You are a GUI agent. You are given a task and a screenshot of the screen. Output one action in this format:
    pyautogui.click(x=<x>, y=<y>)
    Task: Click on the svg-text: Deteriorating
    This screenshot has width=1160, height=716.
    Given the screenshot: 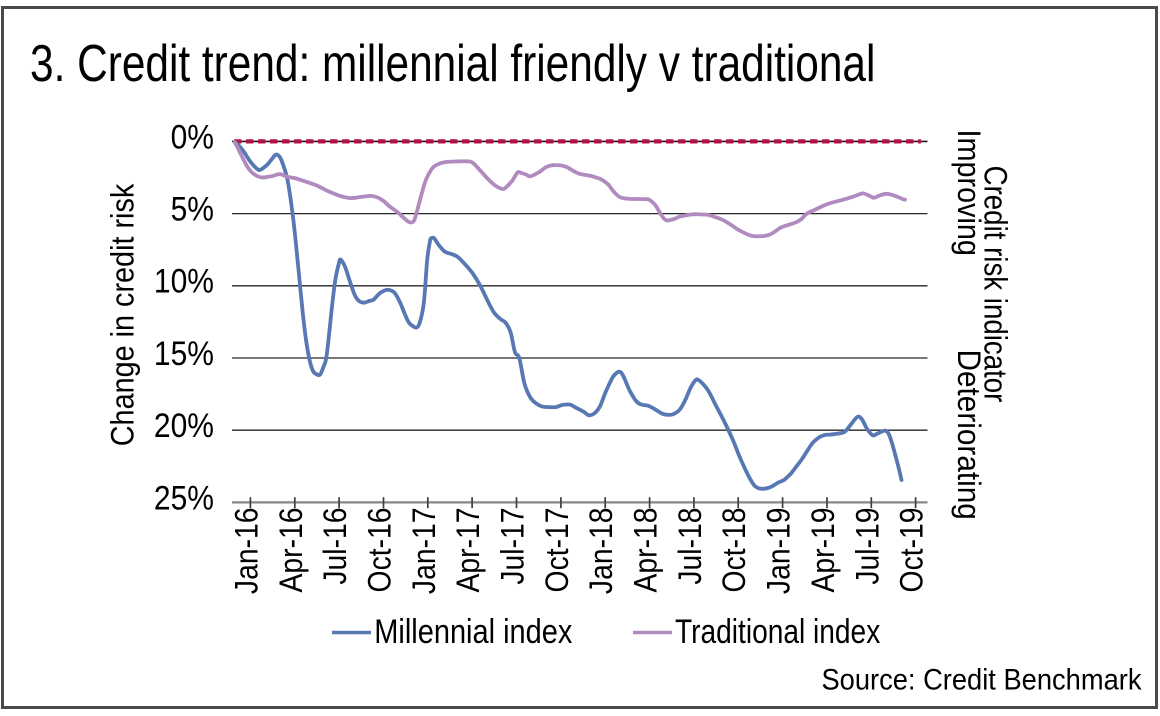 What is the action you would take?
    pyautogui.click(x=969, y=435)
    